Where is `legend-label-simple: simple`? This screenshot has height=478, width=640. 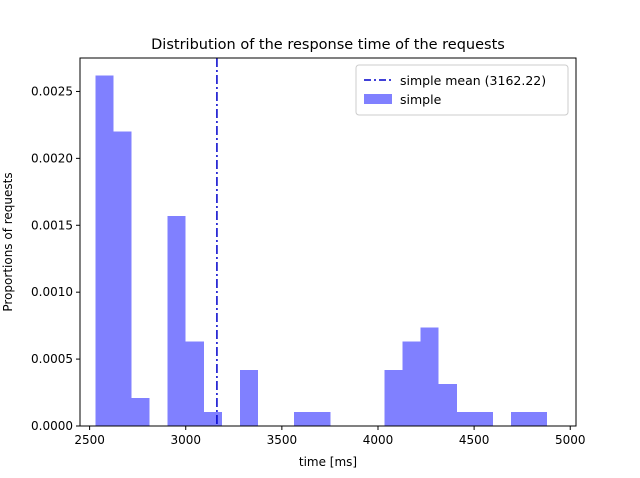 legend-label-simple: simple is located at coordinates (421, 99).